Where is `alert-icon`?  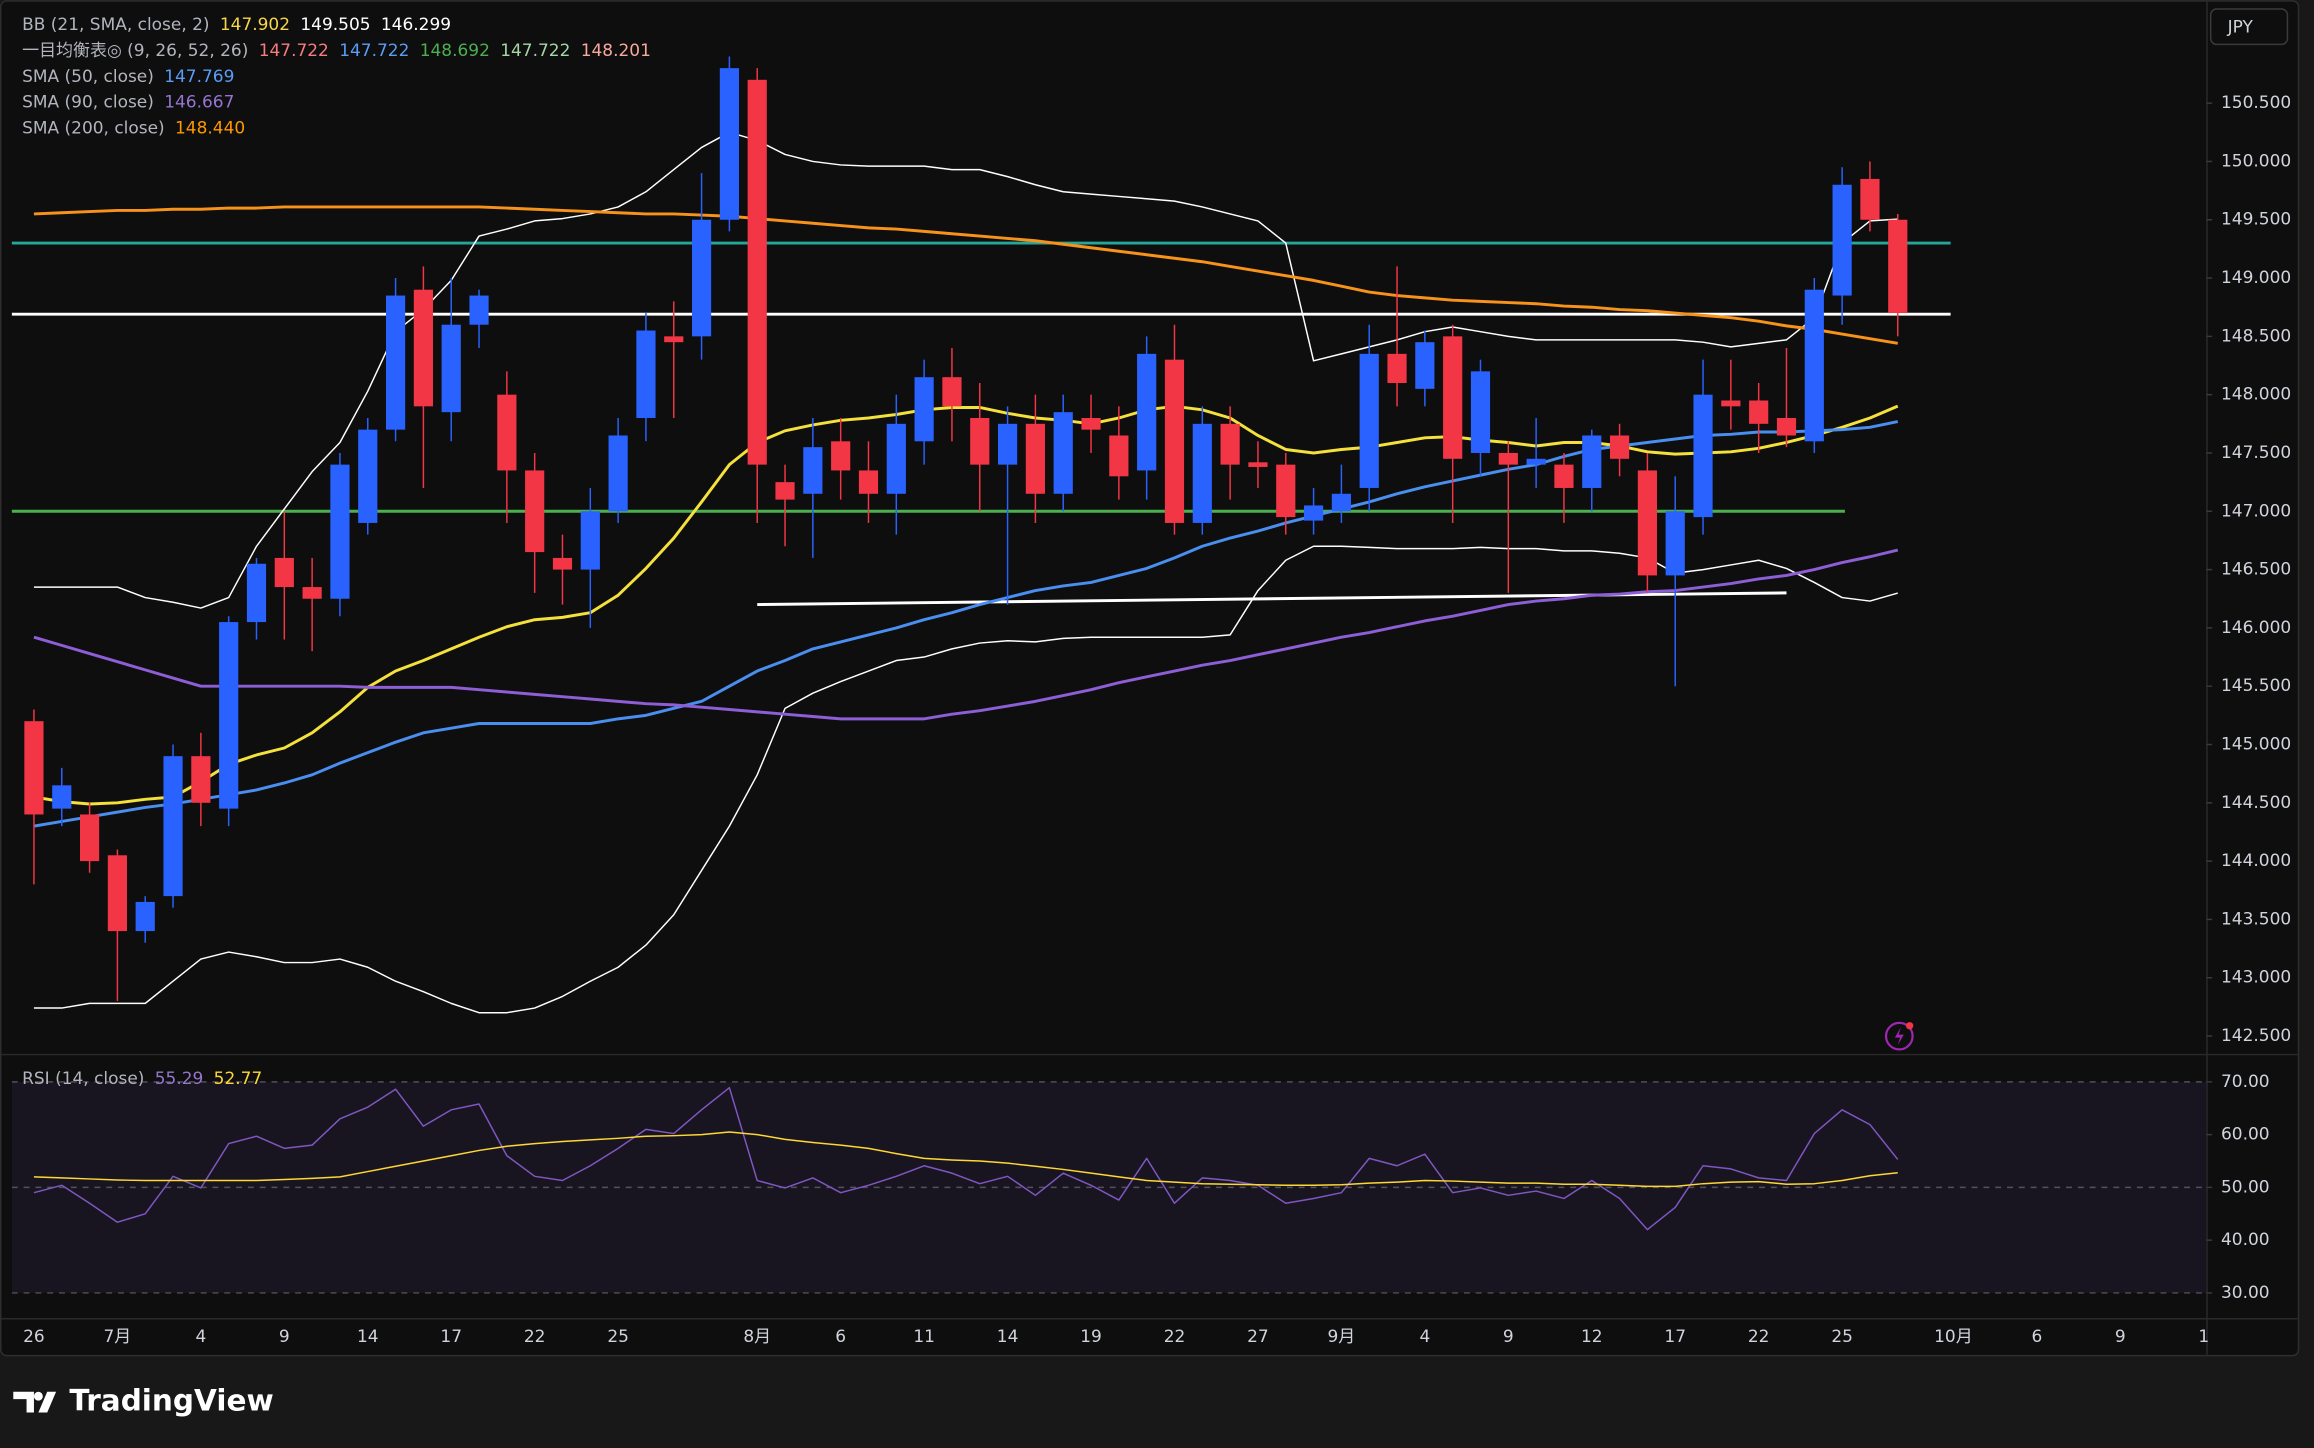 alert-icon is located at coordinates (1899, 1036).